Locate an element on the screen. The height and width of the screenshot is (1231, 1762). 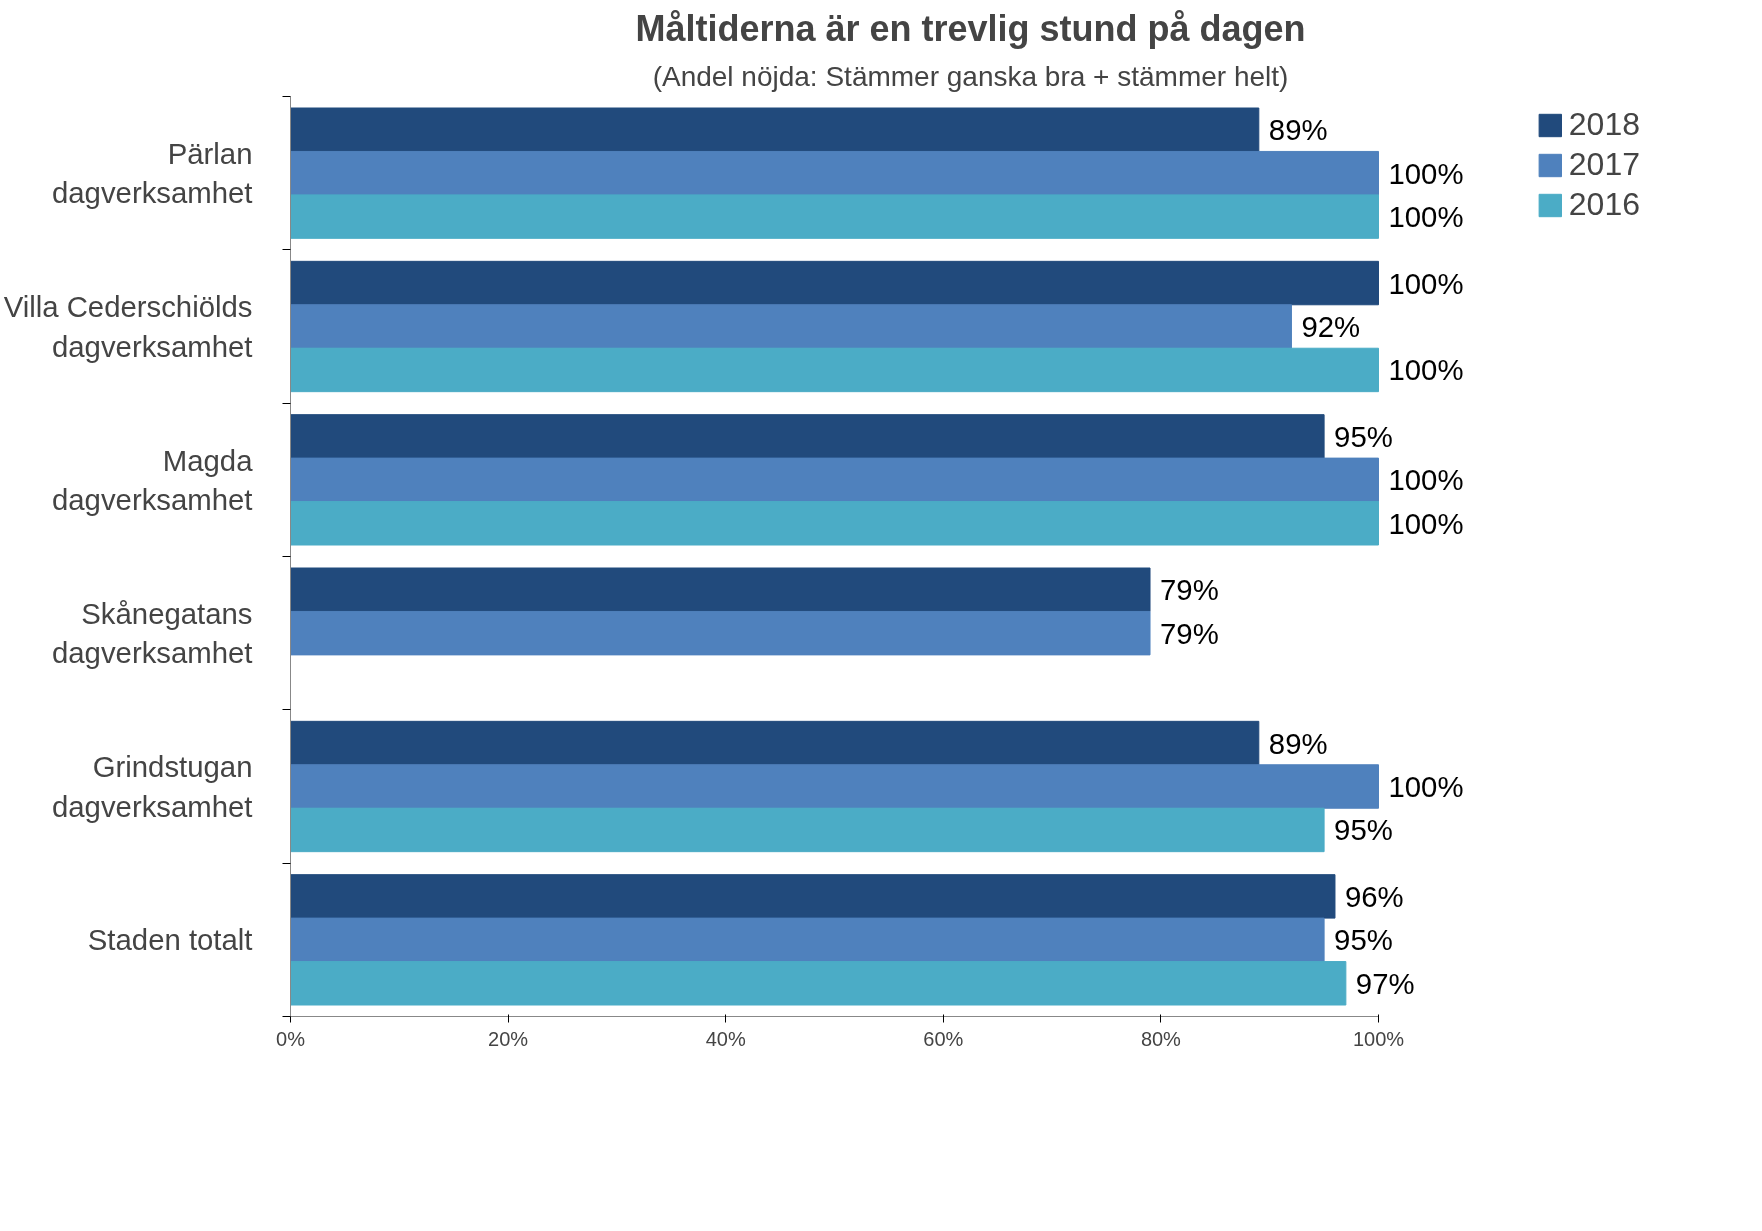
data-label: 96% is located at coordinates (1374, 896).